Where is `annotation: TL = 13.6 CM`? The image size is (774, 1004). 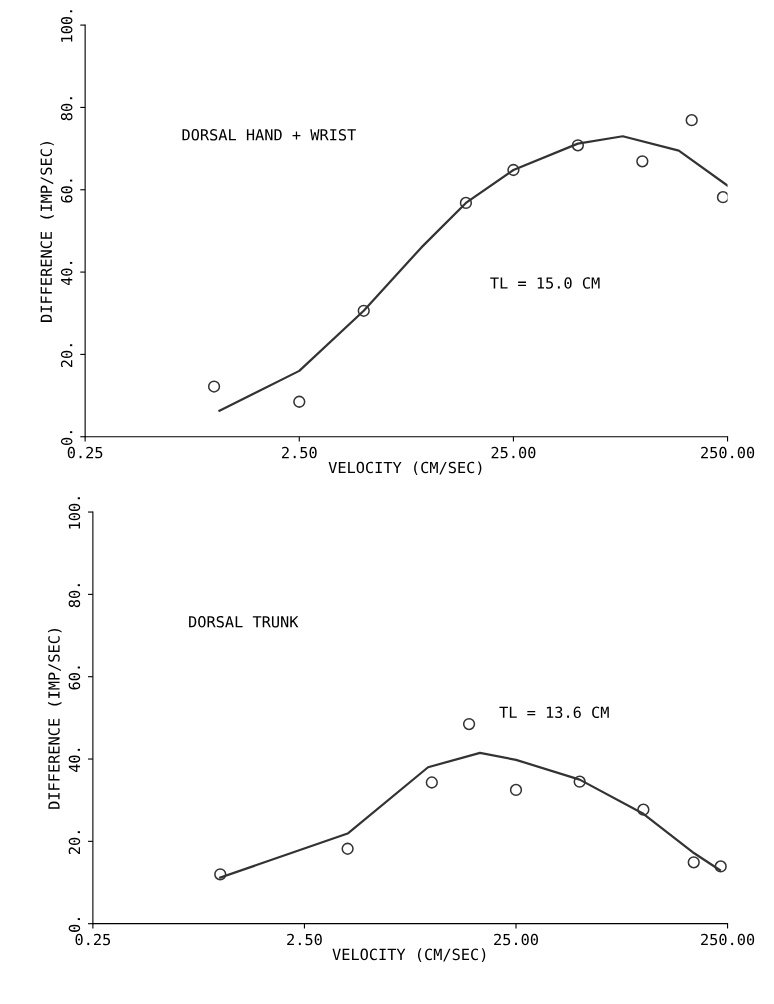 annotation: TL = 13.6 CM is located at coordinates (554, 712).